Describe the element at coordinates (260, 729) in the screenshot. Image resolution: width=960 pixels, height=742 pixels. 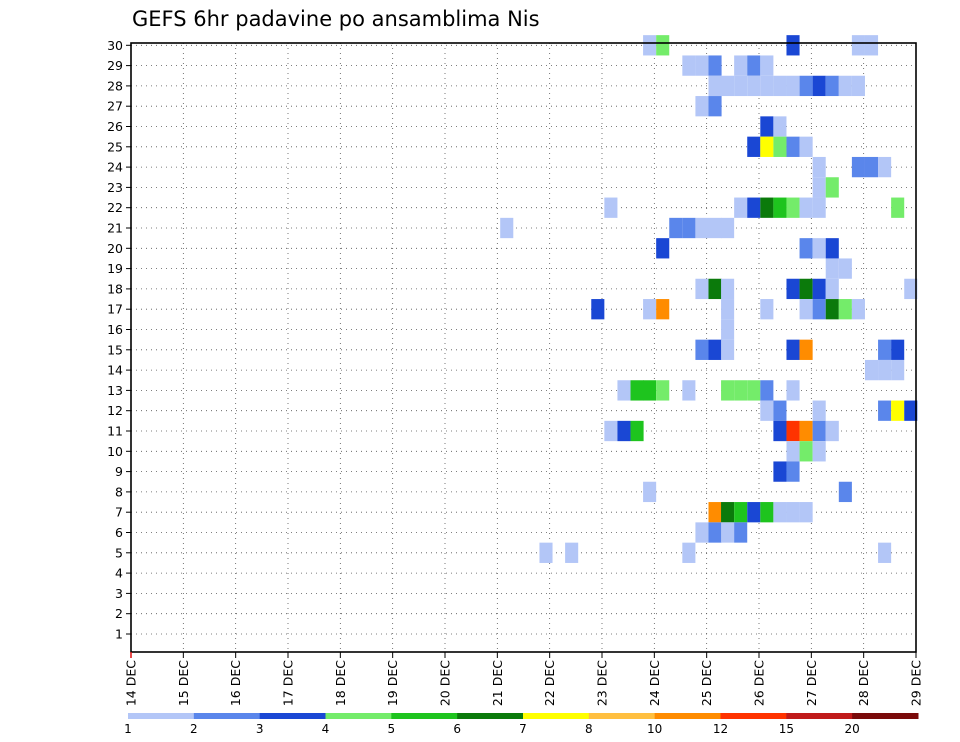
I see `legend-label: 3` at that location.